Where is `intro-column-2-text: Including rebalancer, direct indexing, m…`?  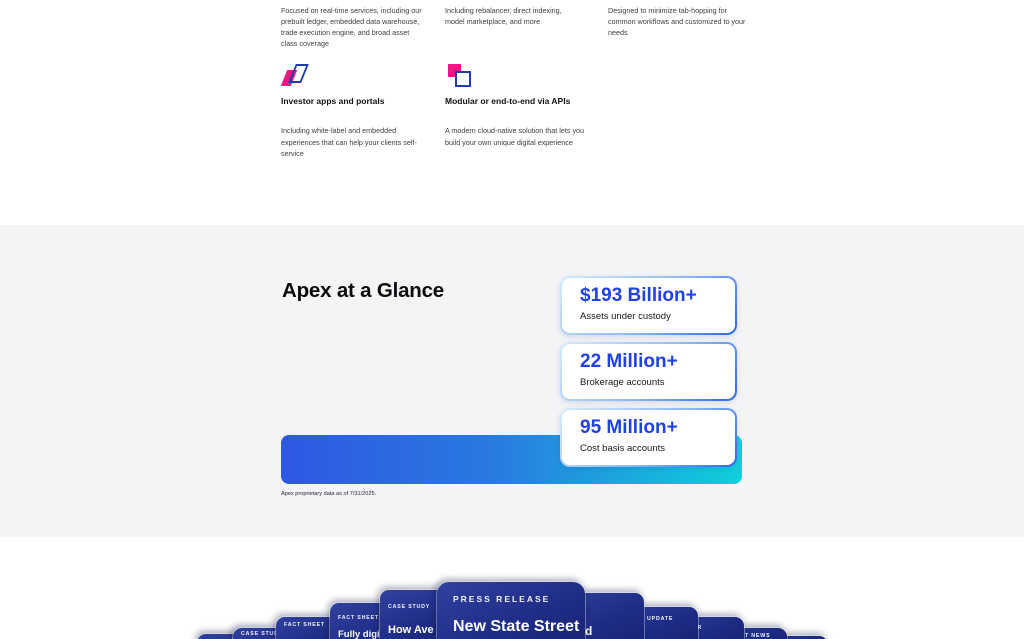 intro-column-2-text: Including rebalancer, direct indexing, m… is located at coordinates (503, 16).